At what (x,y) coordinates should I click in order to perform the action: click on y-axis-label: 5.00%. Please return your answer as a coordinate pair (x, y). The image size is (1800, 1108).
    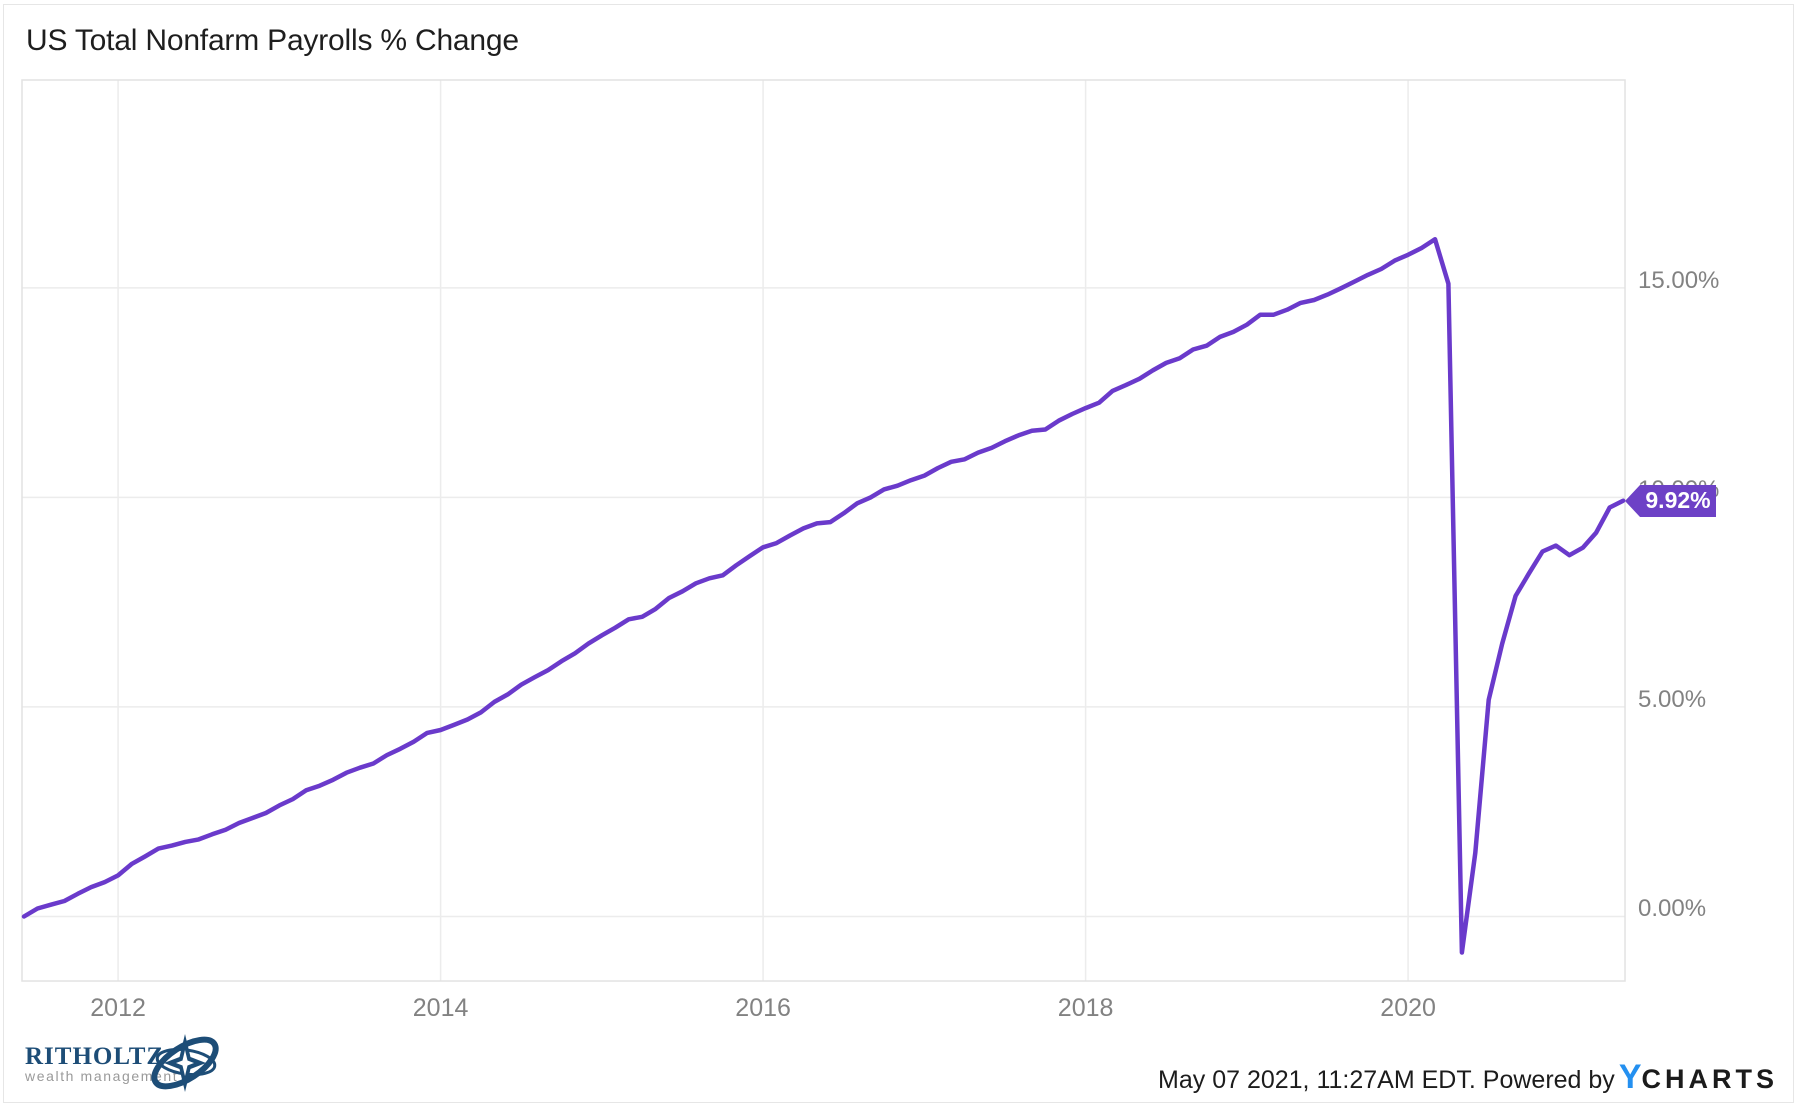
    Looking at the image, I should click on (1672, 699).